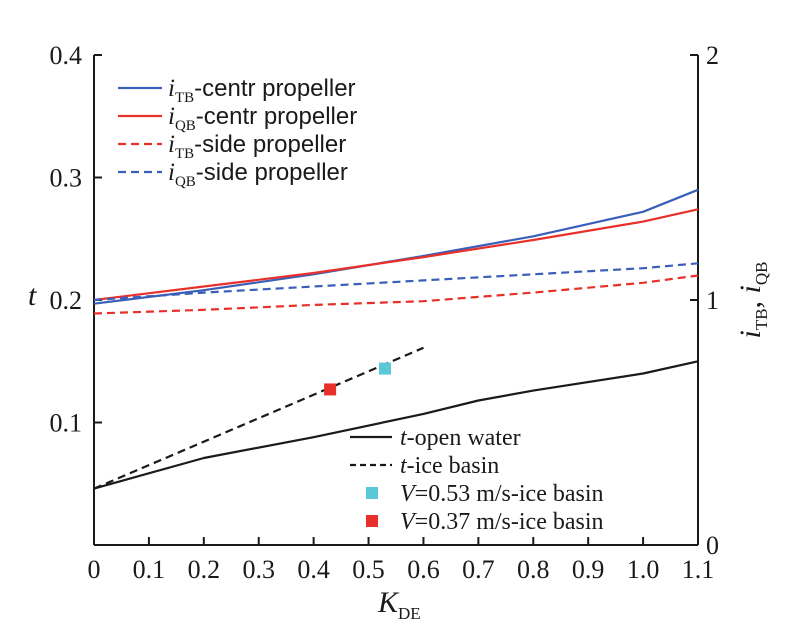 The width and height of the screenshot is (788, 632). What do you see at coordinates (478, 569) in the screenshot?
I see `x-tick-label: 0.7` at bounding box center [478, 569].